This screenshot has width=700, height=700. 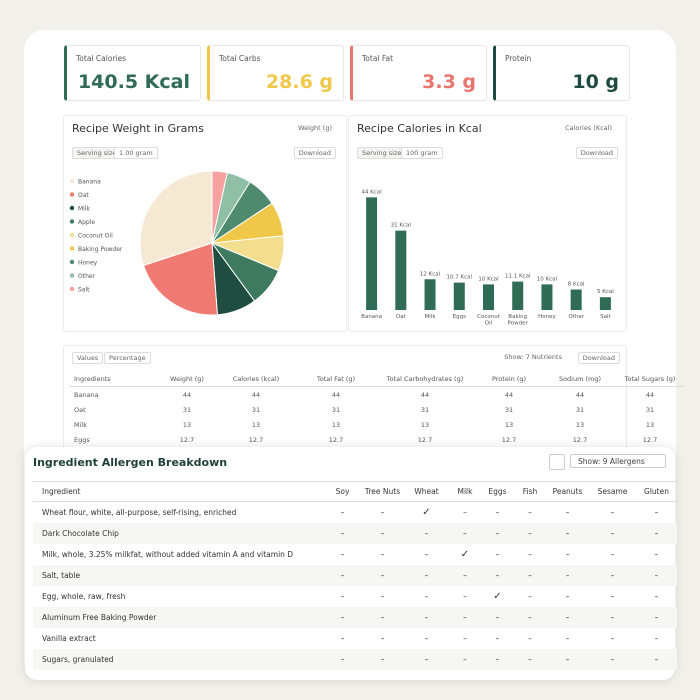 I want to click on value-label: 12 Kcal, so click(x=430, y=274).